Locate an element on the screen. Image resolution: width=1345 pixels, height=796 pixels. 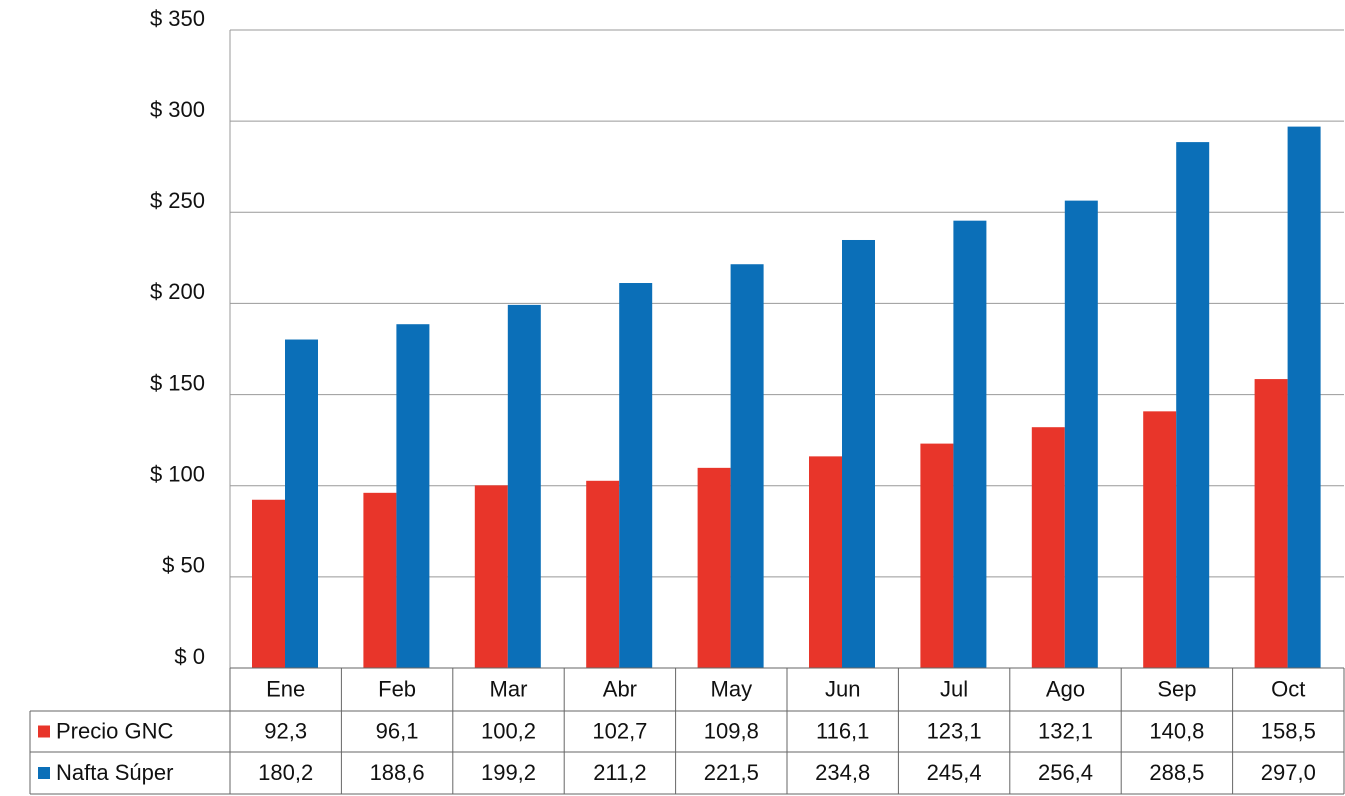
data-label: 102,7 is located at coordinates (619, 730).